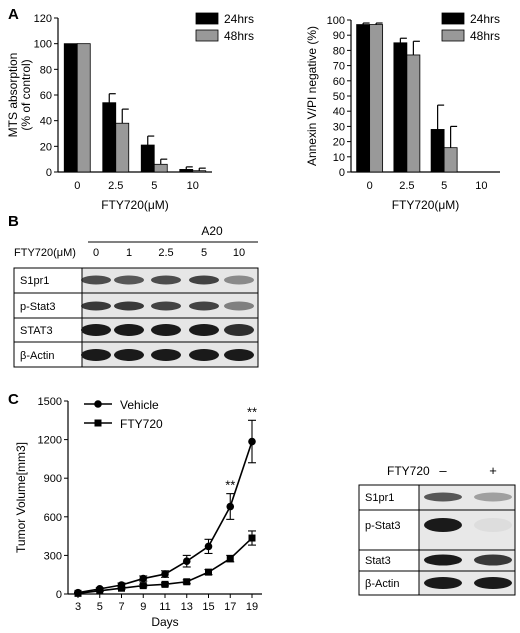 The height and width of the screenshot is (633, 520). I want to click on y-tick-label: 30, so click(339, 127).